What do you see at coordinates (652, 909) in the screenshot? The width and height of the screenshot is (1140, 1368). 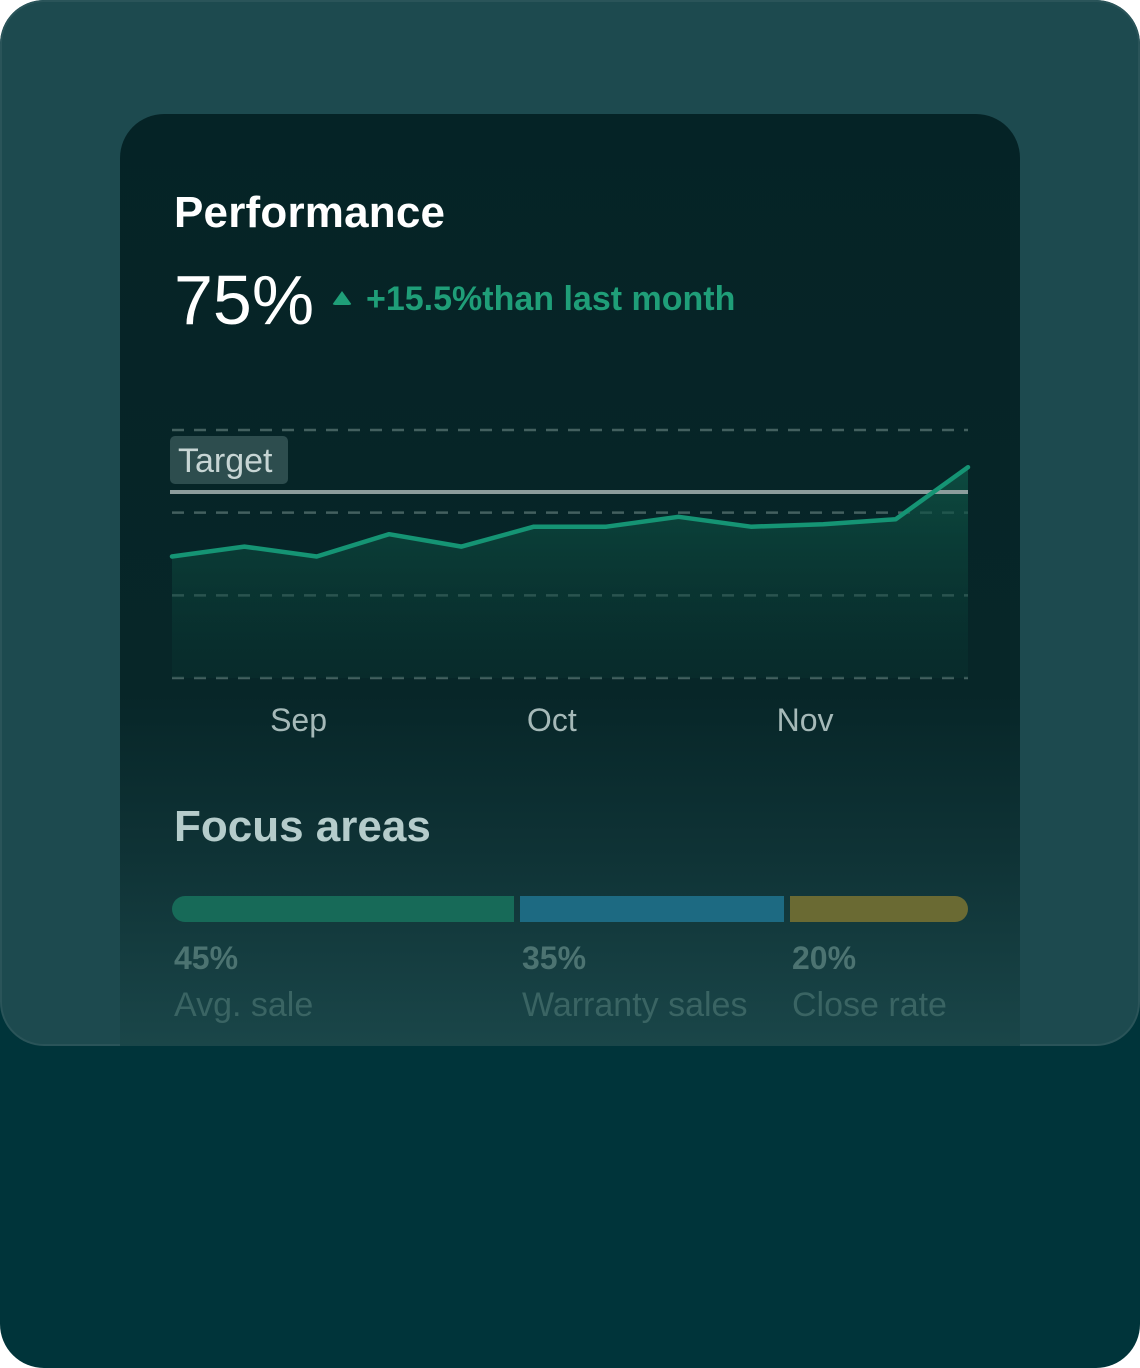 I see `focus-bar-warranty-sales` at bounding box center [652, 909].